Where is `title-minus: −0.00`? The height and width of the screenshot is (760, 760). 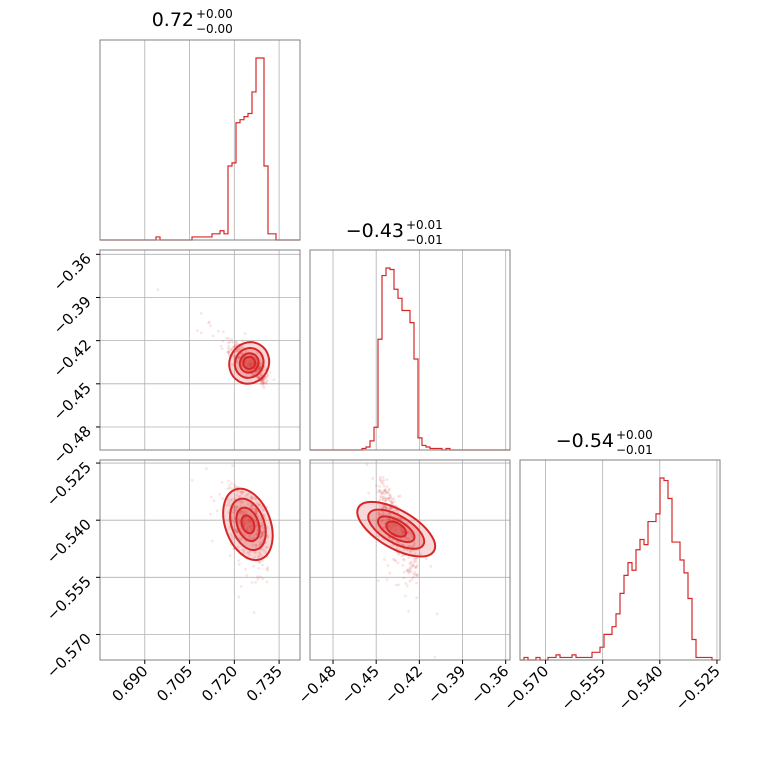 title-minus: −0.00 is located at coordinates (214, 29).